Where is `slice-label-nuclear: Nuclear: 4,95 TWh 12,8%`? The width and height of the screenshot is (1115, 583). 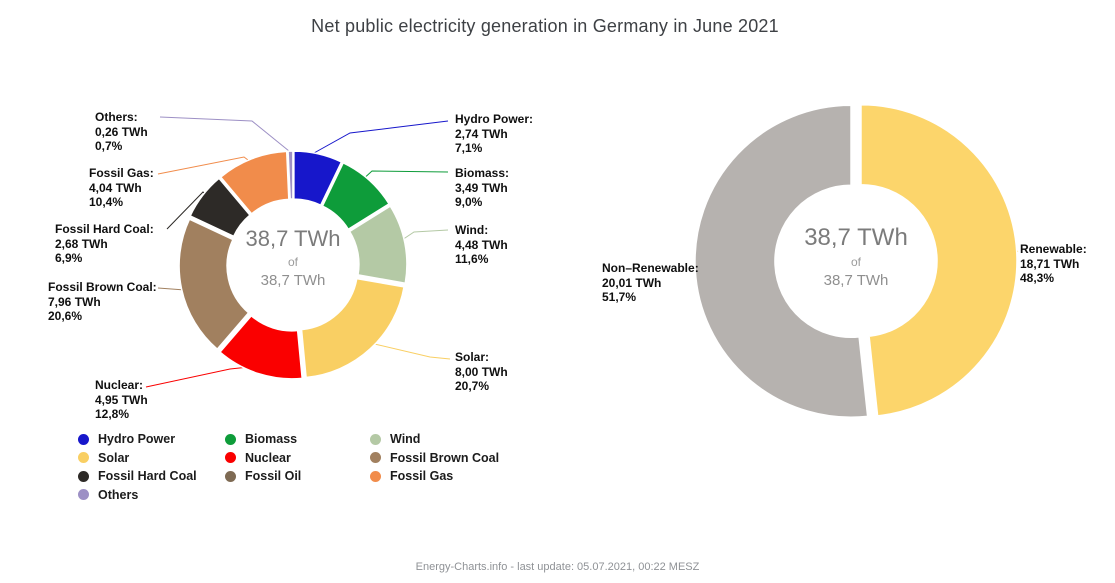
slice-label-nuclear: Nuclear: 4,95 TWh 12,8% is located at coordinates (121, 400).